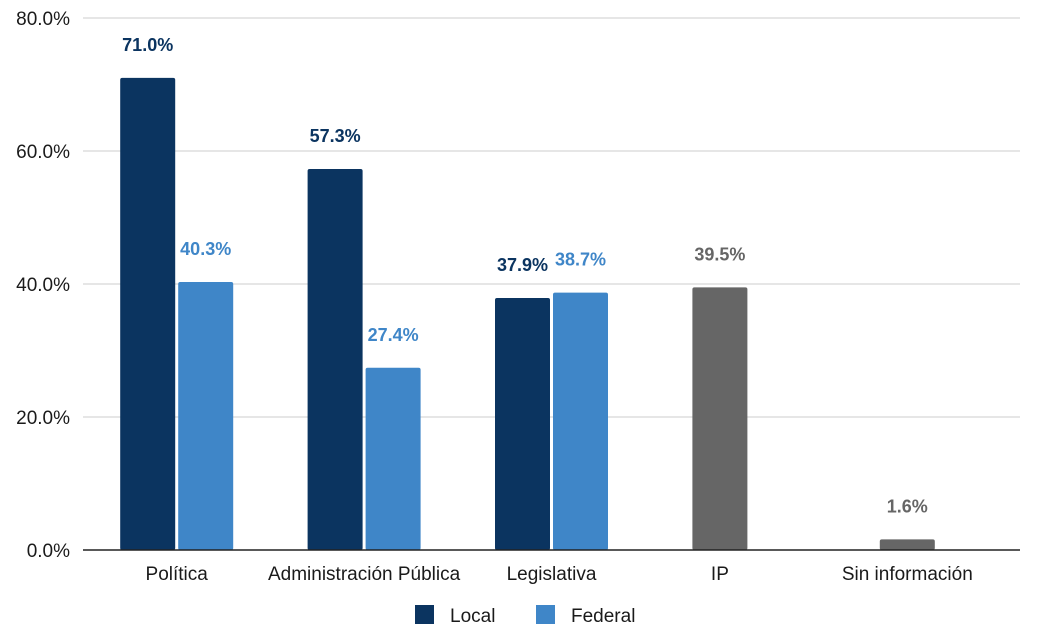 The width and height of the screenshot is (1044, 626). I want to click on x-category-label: IP, so click(720, 574).